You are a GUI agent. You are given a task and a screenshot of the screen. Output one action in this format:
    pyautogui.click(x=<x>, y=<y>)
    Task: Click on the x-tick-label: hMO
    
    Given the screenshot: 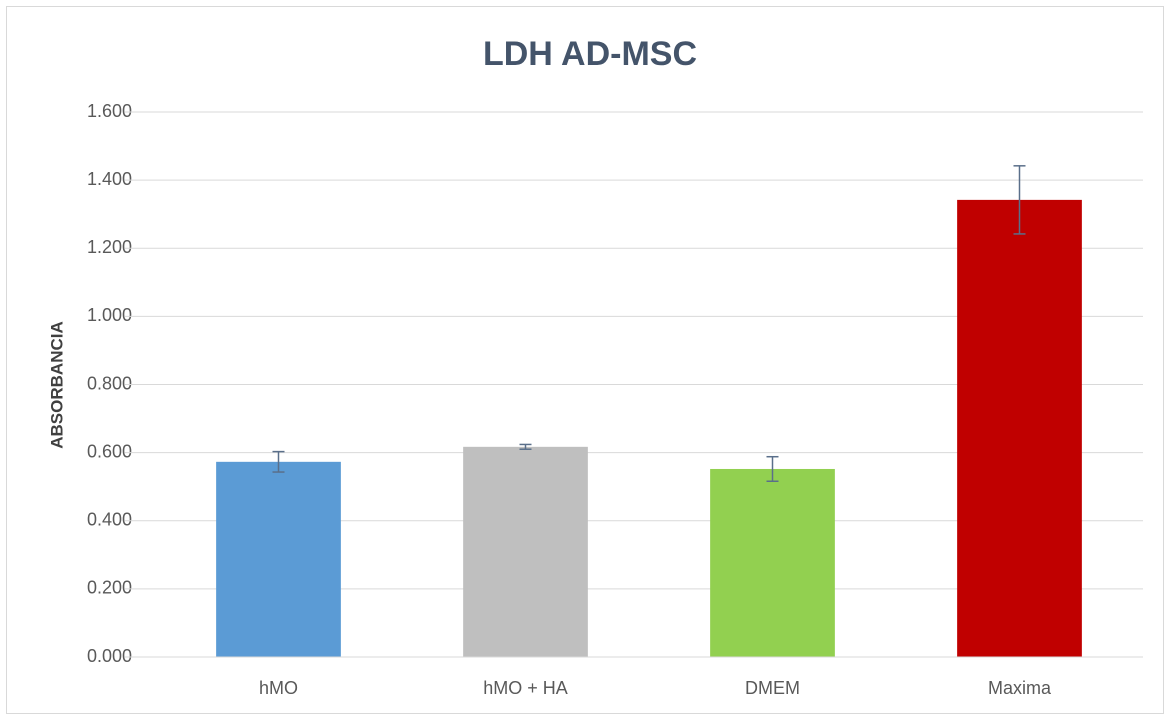 What is the action you would take?
    pyautogui.click(x=278, y=688)
    